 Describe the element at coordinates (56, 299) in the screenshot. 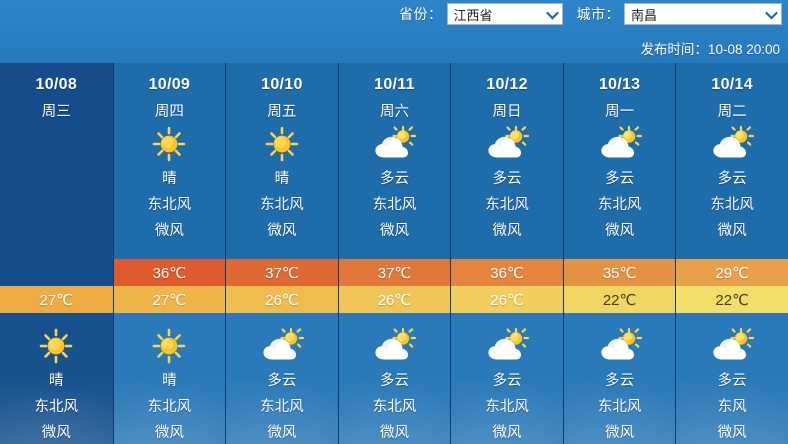

I see `low-temperature: 27℃` at that location.